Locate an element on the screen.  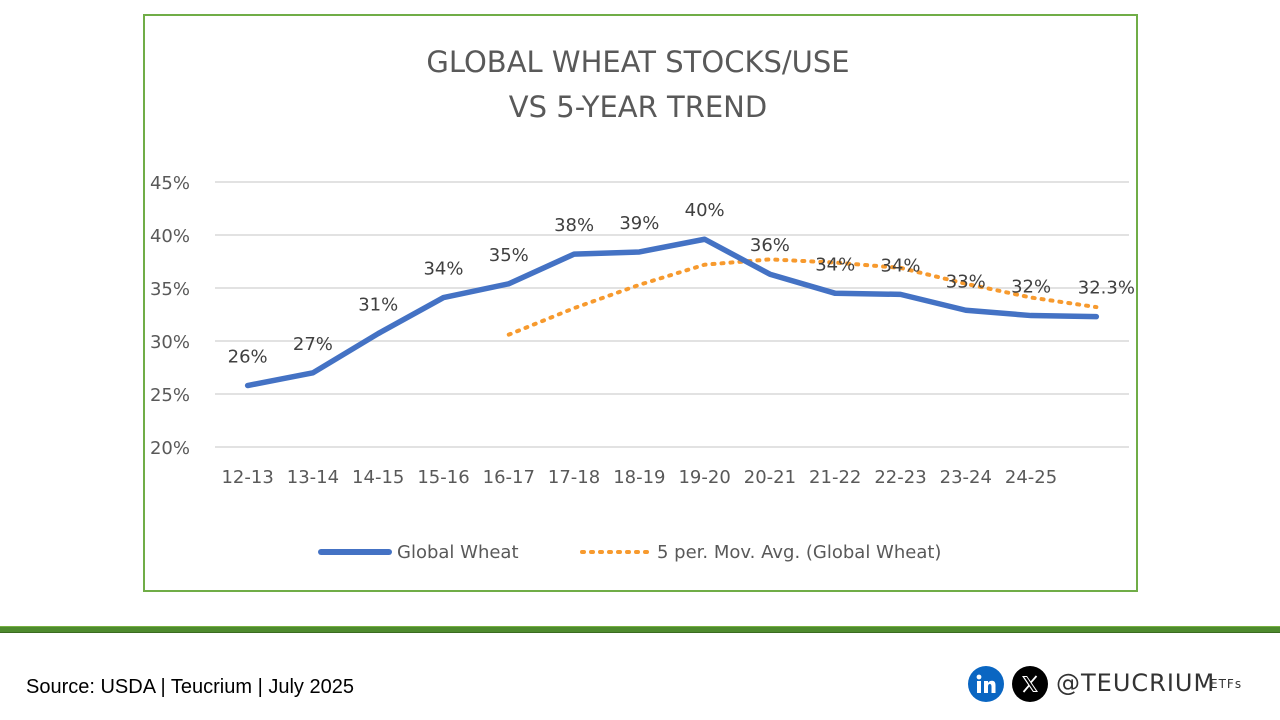
y-tick-label: 40% is located at coordinates (170, 236).